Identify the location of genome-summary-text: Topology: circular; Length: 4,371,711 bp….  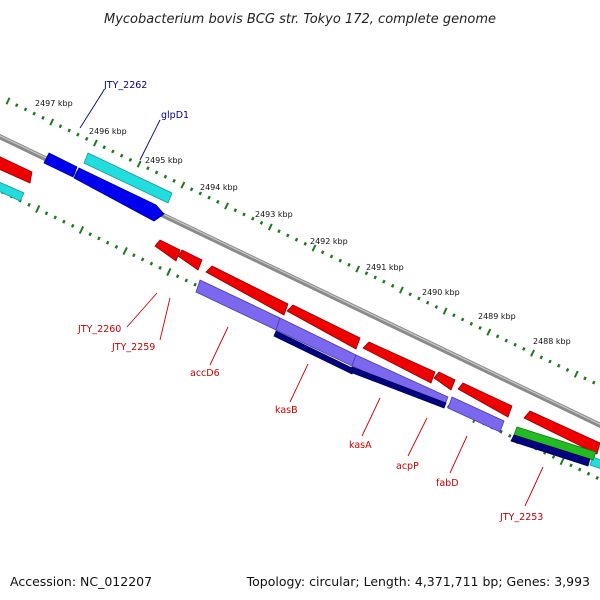
(418, 581).